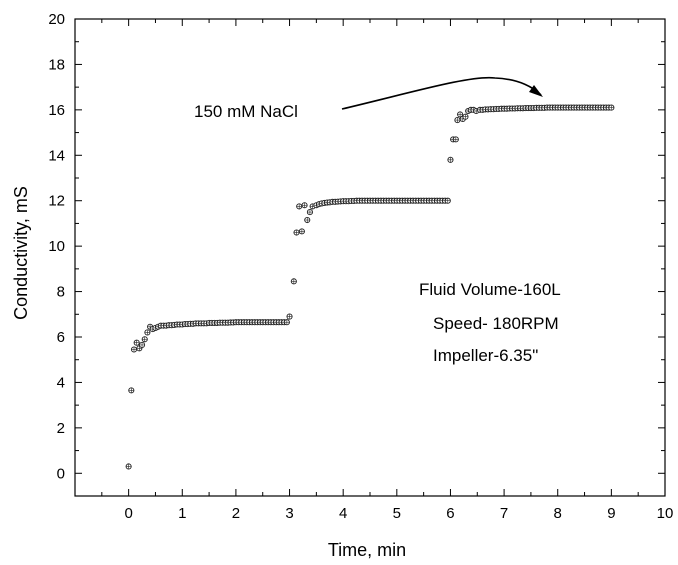 This screenshot has height=565, width=678. Describe the element at coordinates (611, 513) in the screenshot. I see `x-tick-label: 9` at that location.